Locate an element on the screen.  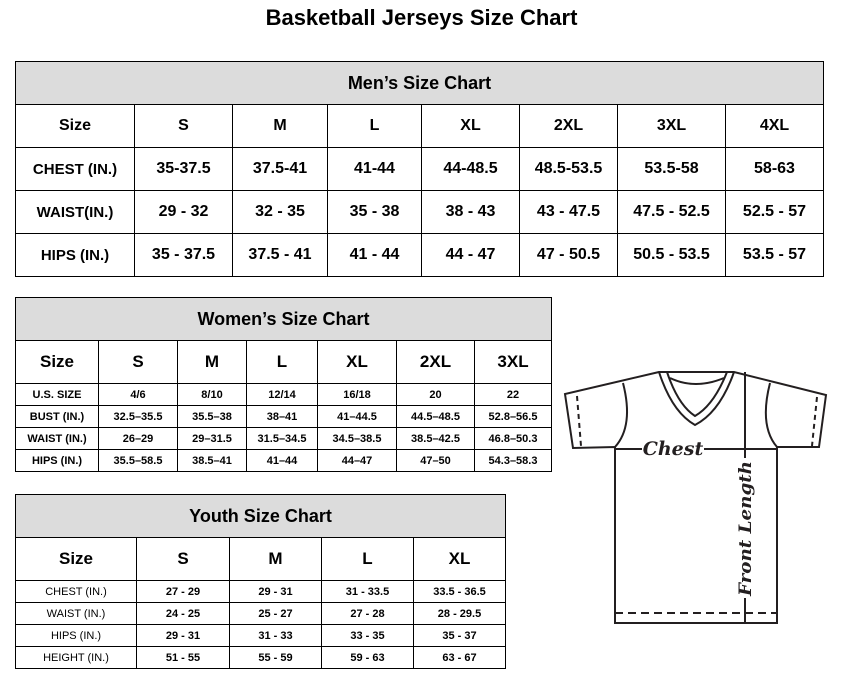
table-row: U.S. SIZE 4/6 8/10 12/14 16/18 20 22 is located at coordinates (284, 394).